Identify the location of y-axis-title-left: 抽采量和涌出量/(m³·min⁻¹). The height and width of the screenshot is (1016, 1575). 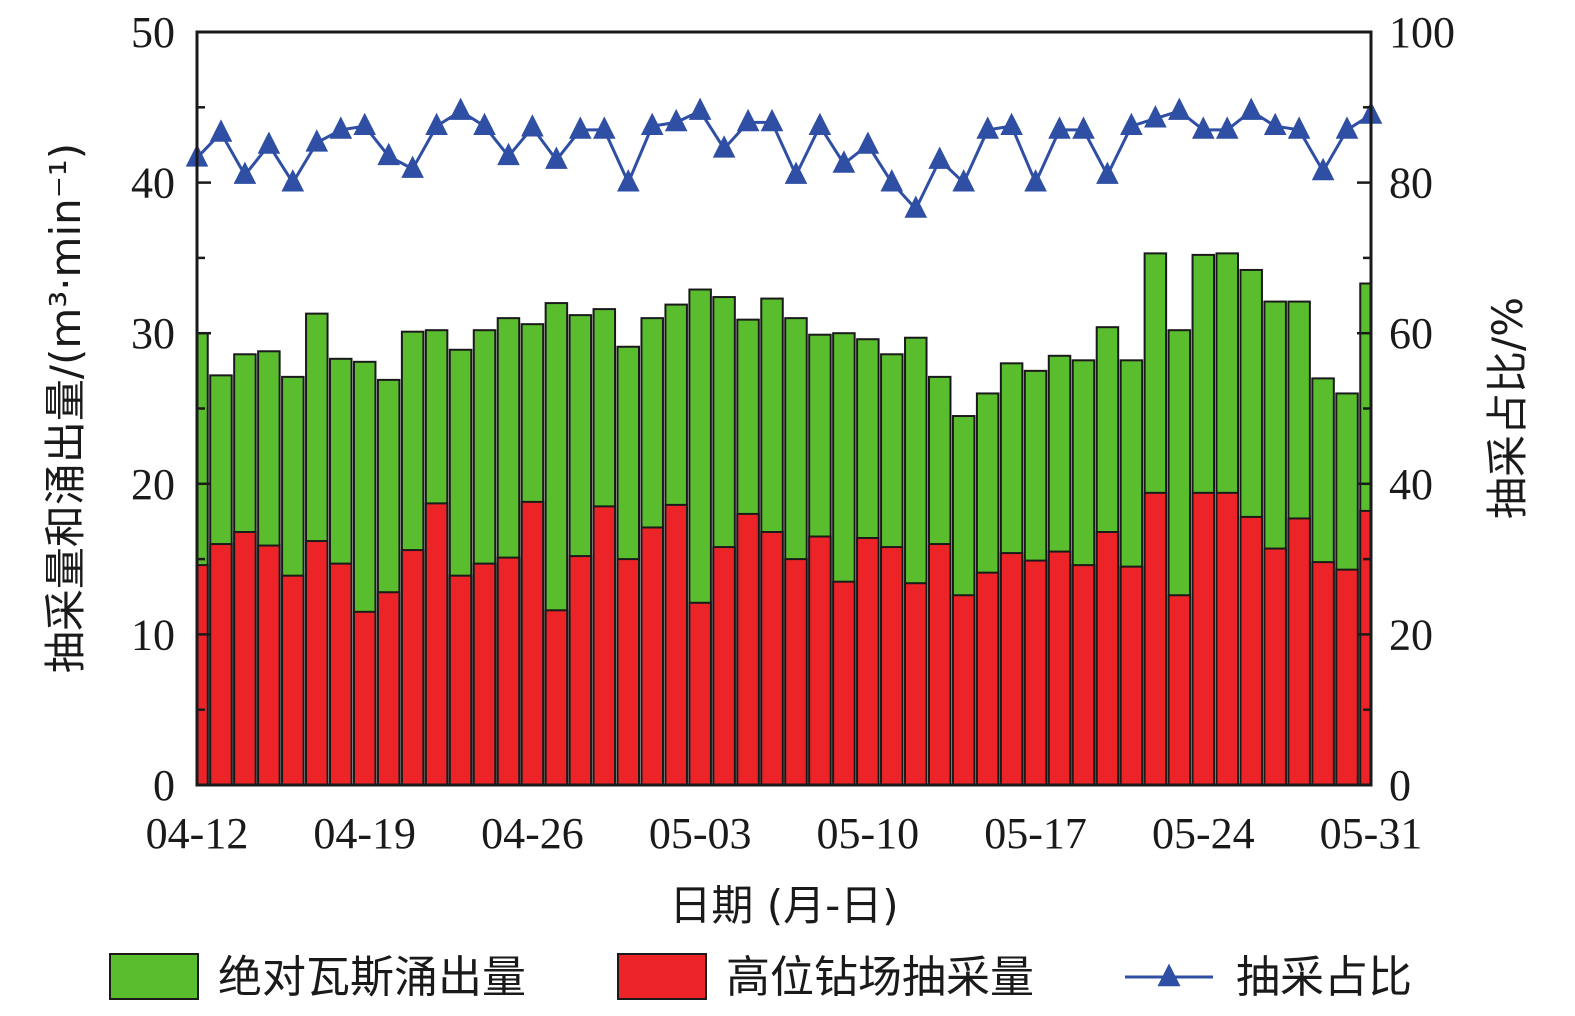
(65, 408).